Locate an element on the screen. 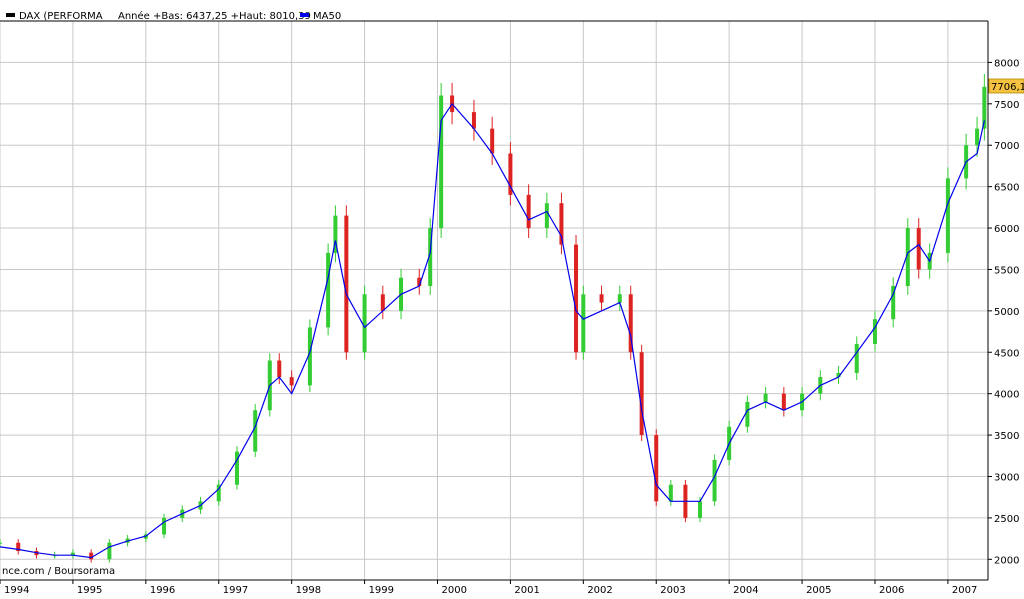  y-tick-label: 3000 is located at coordinates (1006, 477).